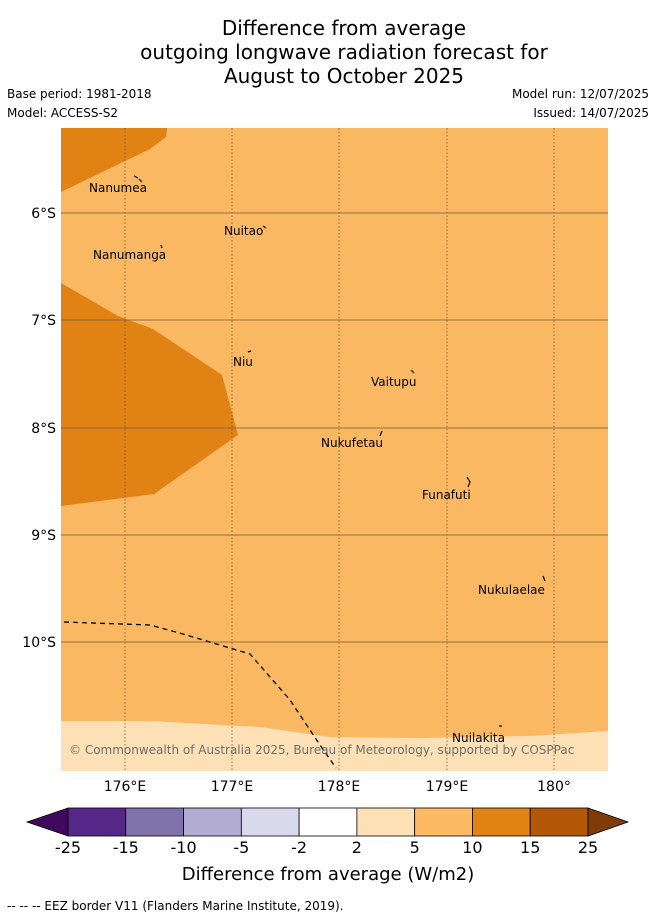  What do you see at coordinates (243, 362) in the screenshot?
I see `place-label-niu: Niu` at bounding box center [243, 362].